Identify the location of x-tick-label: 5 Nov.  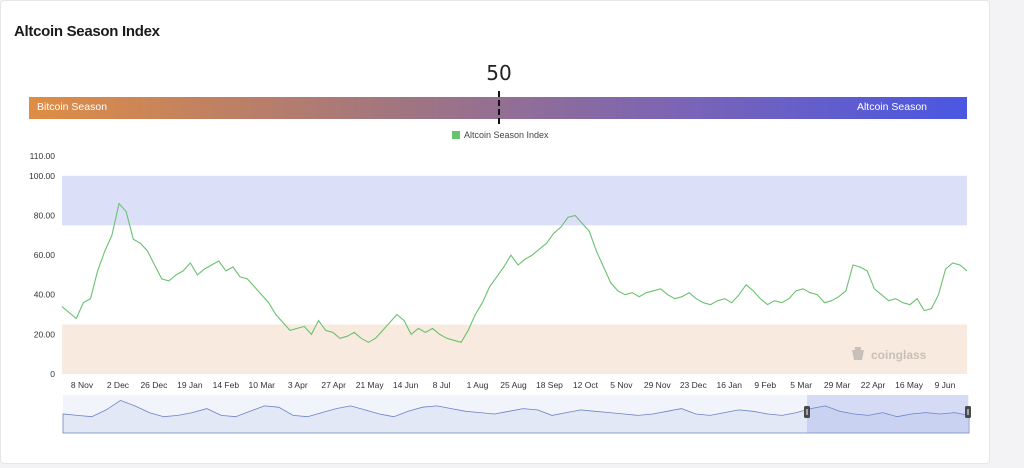
(621, 385).